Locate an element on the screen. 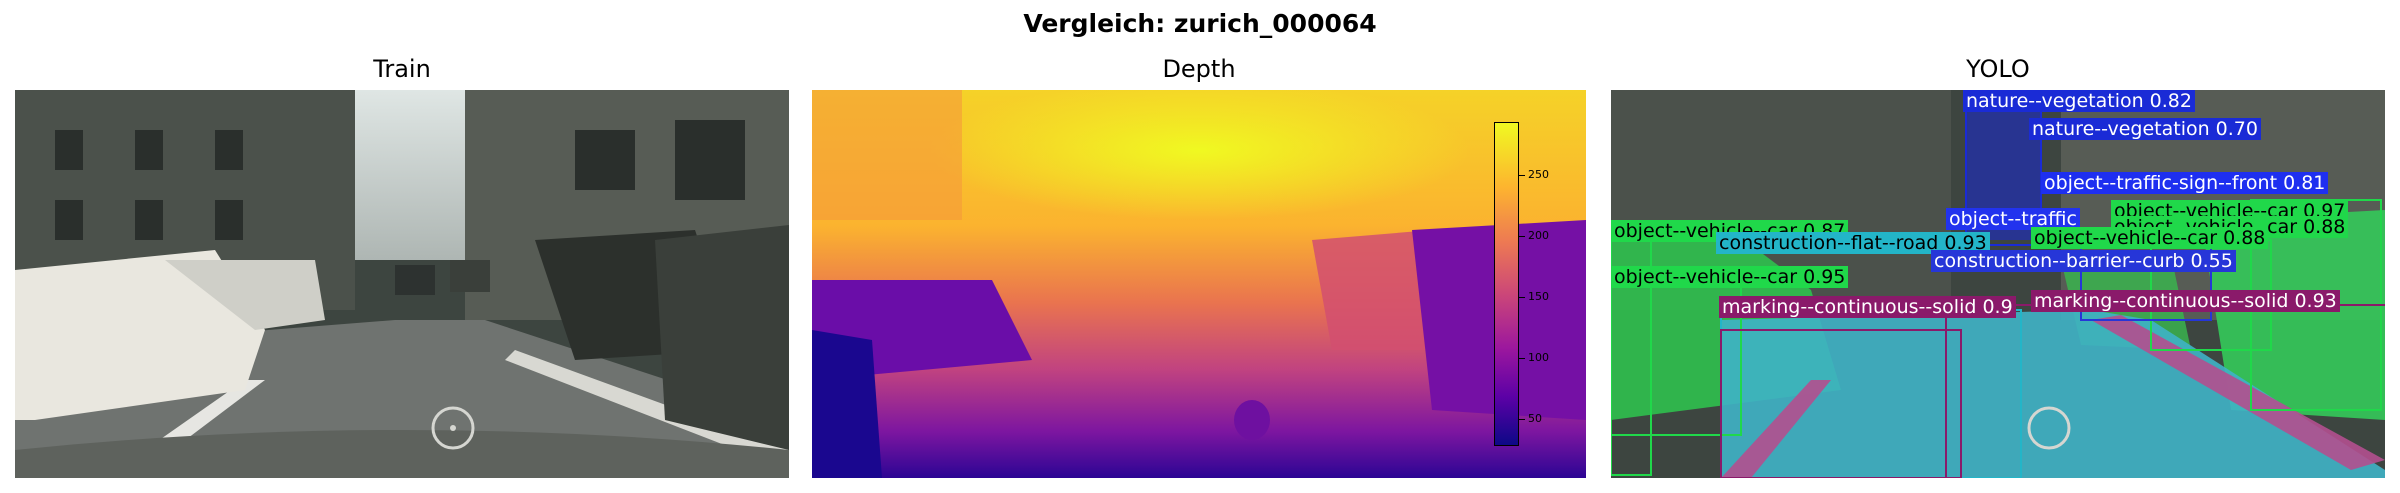 The image size is (2400, 493). detection-label: marking--continuous--solid 0.93 is located at coordinates (2185, 301).